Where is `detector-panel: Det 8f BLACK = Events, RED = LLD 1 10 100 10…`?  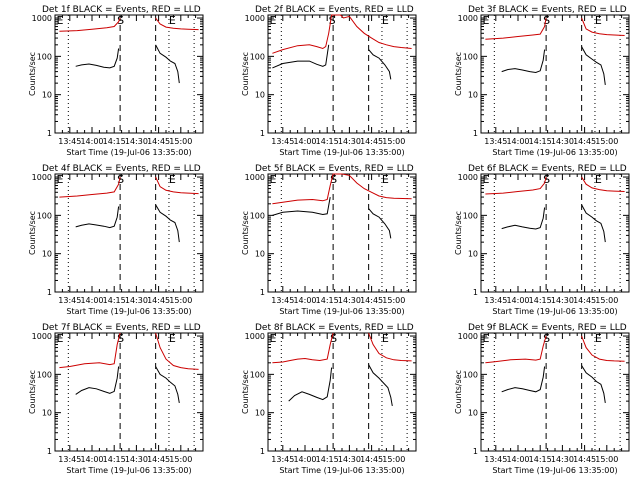
detector-panel: Det 8f BLACK = Events, RED = LLD 1 10 100 10… is located at coordinates (329, 399).